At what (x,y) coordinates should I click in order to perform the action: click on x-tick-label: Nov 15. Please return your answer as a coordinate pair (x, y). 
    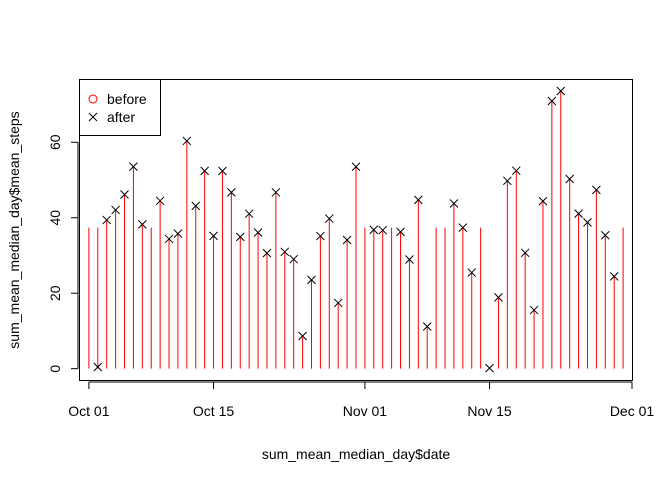
    Looking at the image, I should click on (489, 411).